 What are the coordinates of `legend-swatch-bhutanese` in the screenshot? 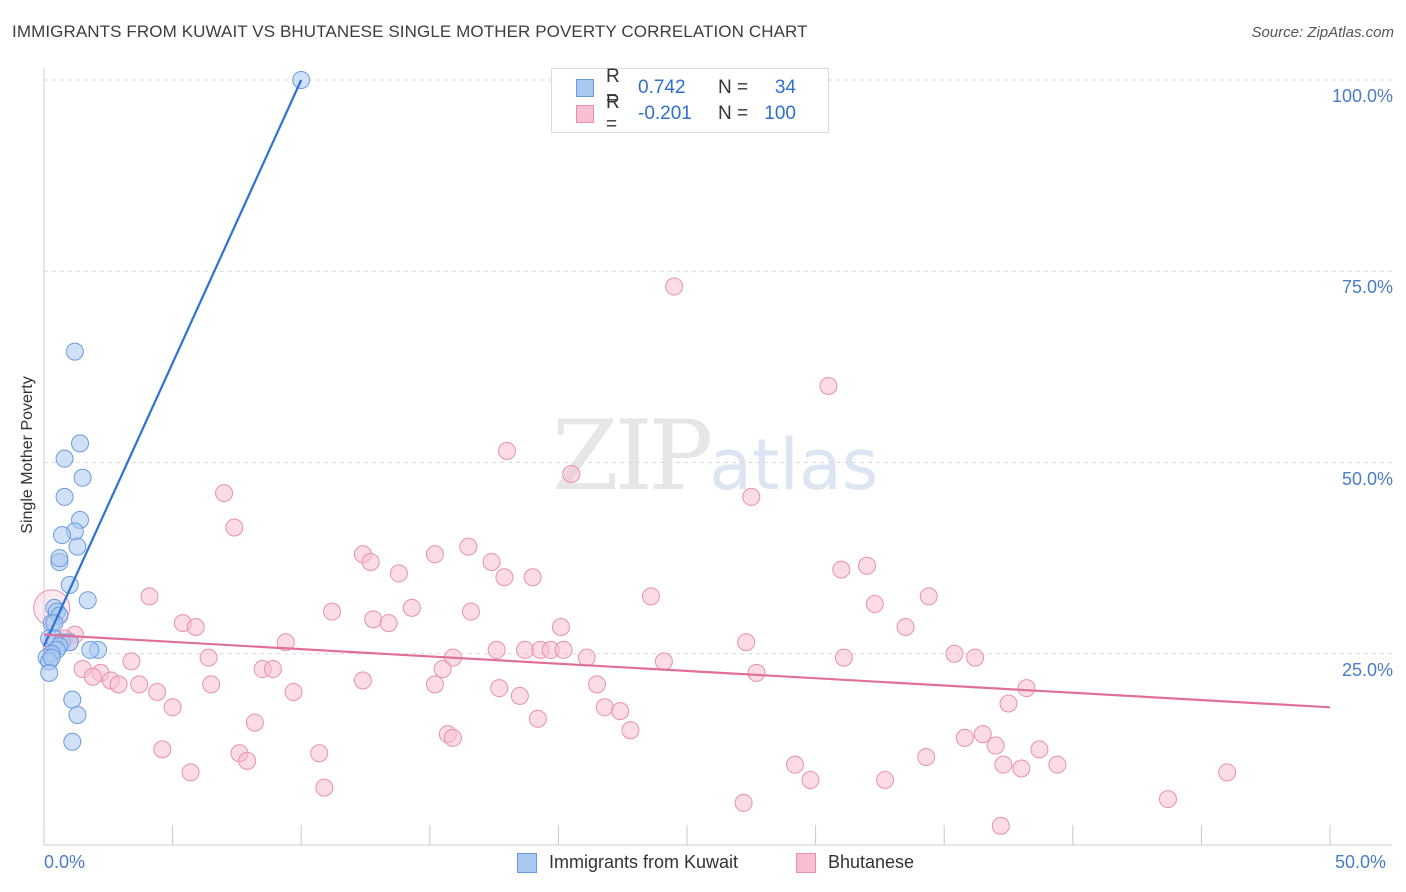 It's located at (585, 114).